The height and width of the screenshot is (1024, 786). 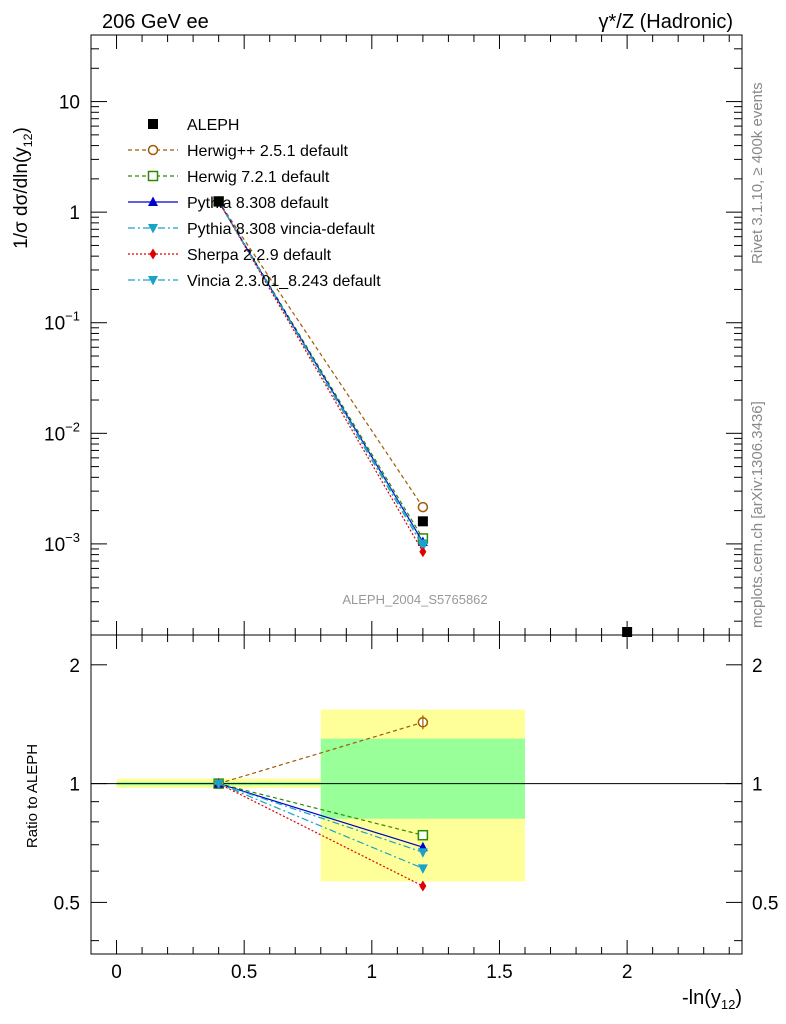 What do you see at coordinates (499, 972) in the screenshot?
I see `xtick-label-3: 1.5` at bounding box center [499, 972].